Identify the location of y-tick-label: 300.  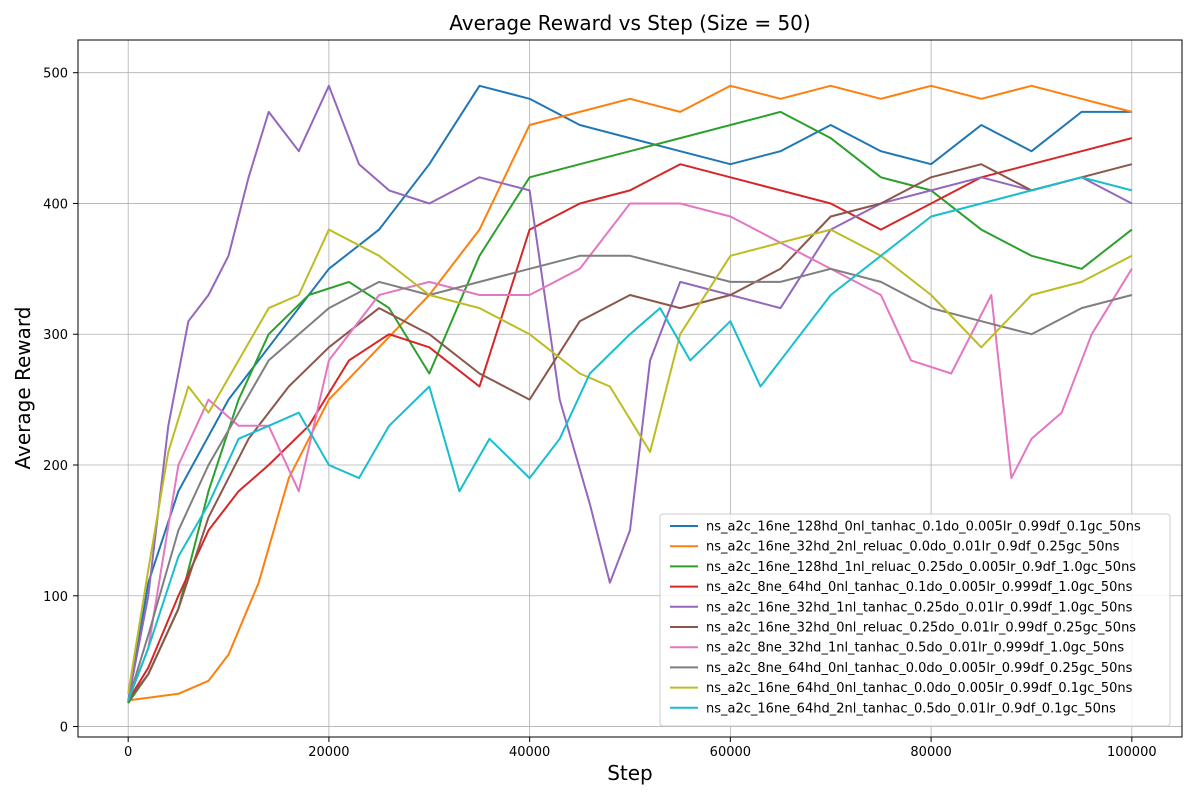
(55, 335).